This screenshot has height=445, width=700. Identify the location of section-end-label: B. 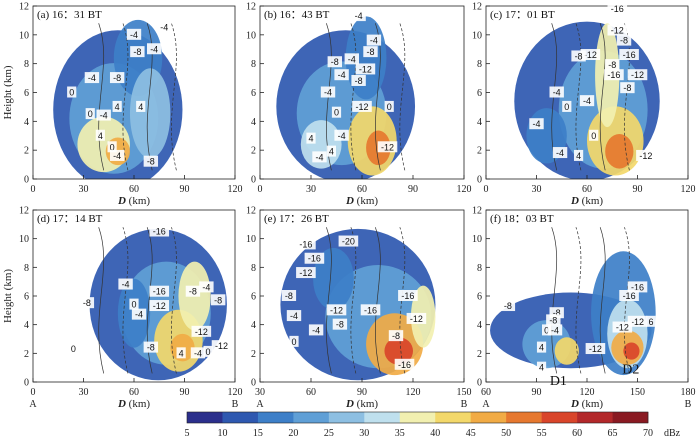
(688, 404).